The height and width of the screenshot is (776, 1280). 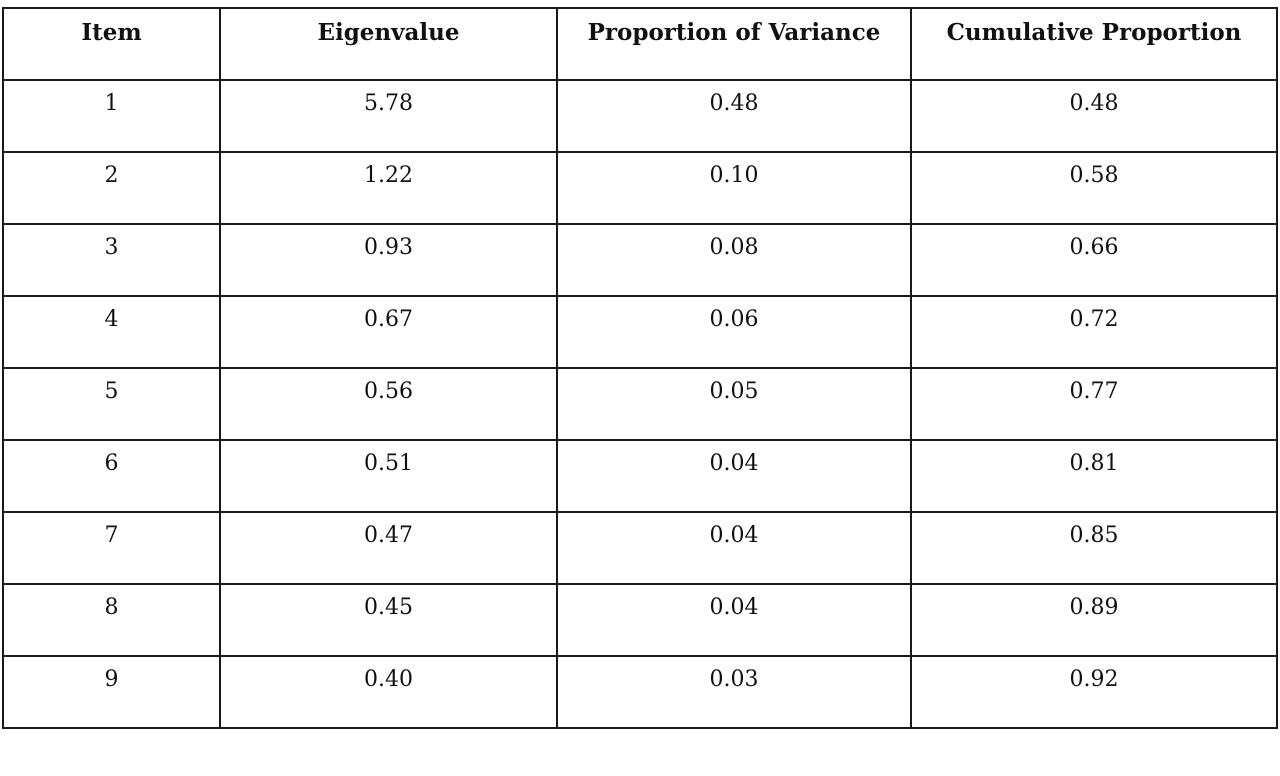 What do you see at coordinates (111, 44) in the screenshot?
I see `header-item: Item` at bounding box center [111, 44].